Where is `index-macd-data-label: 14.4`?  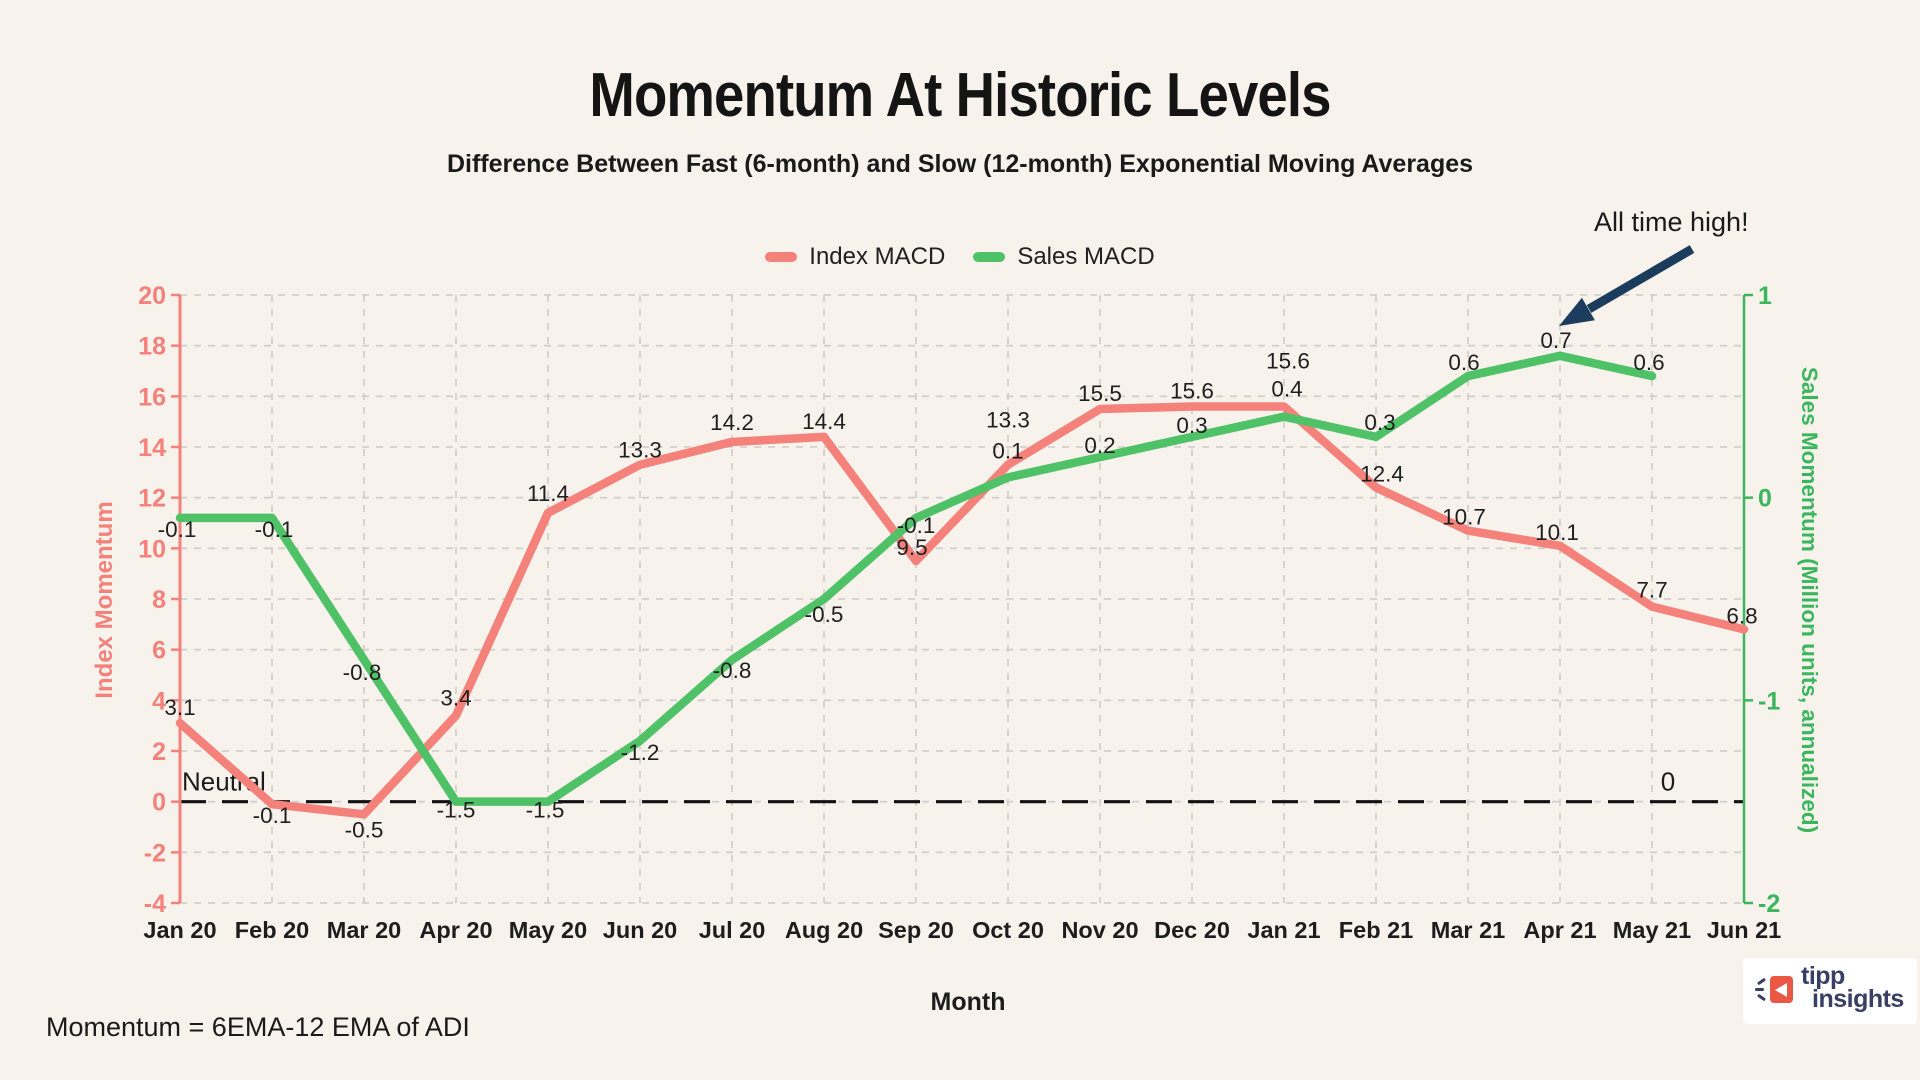 index-macd-data-label: 14.4 is located at coordinates (824, 421).